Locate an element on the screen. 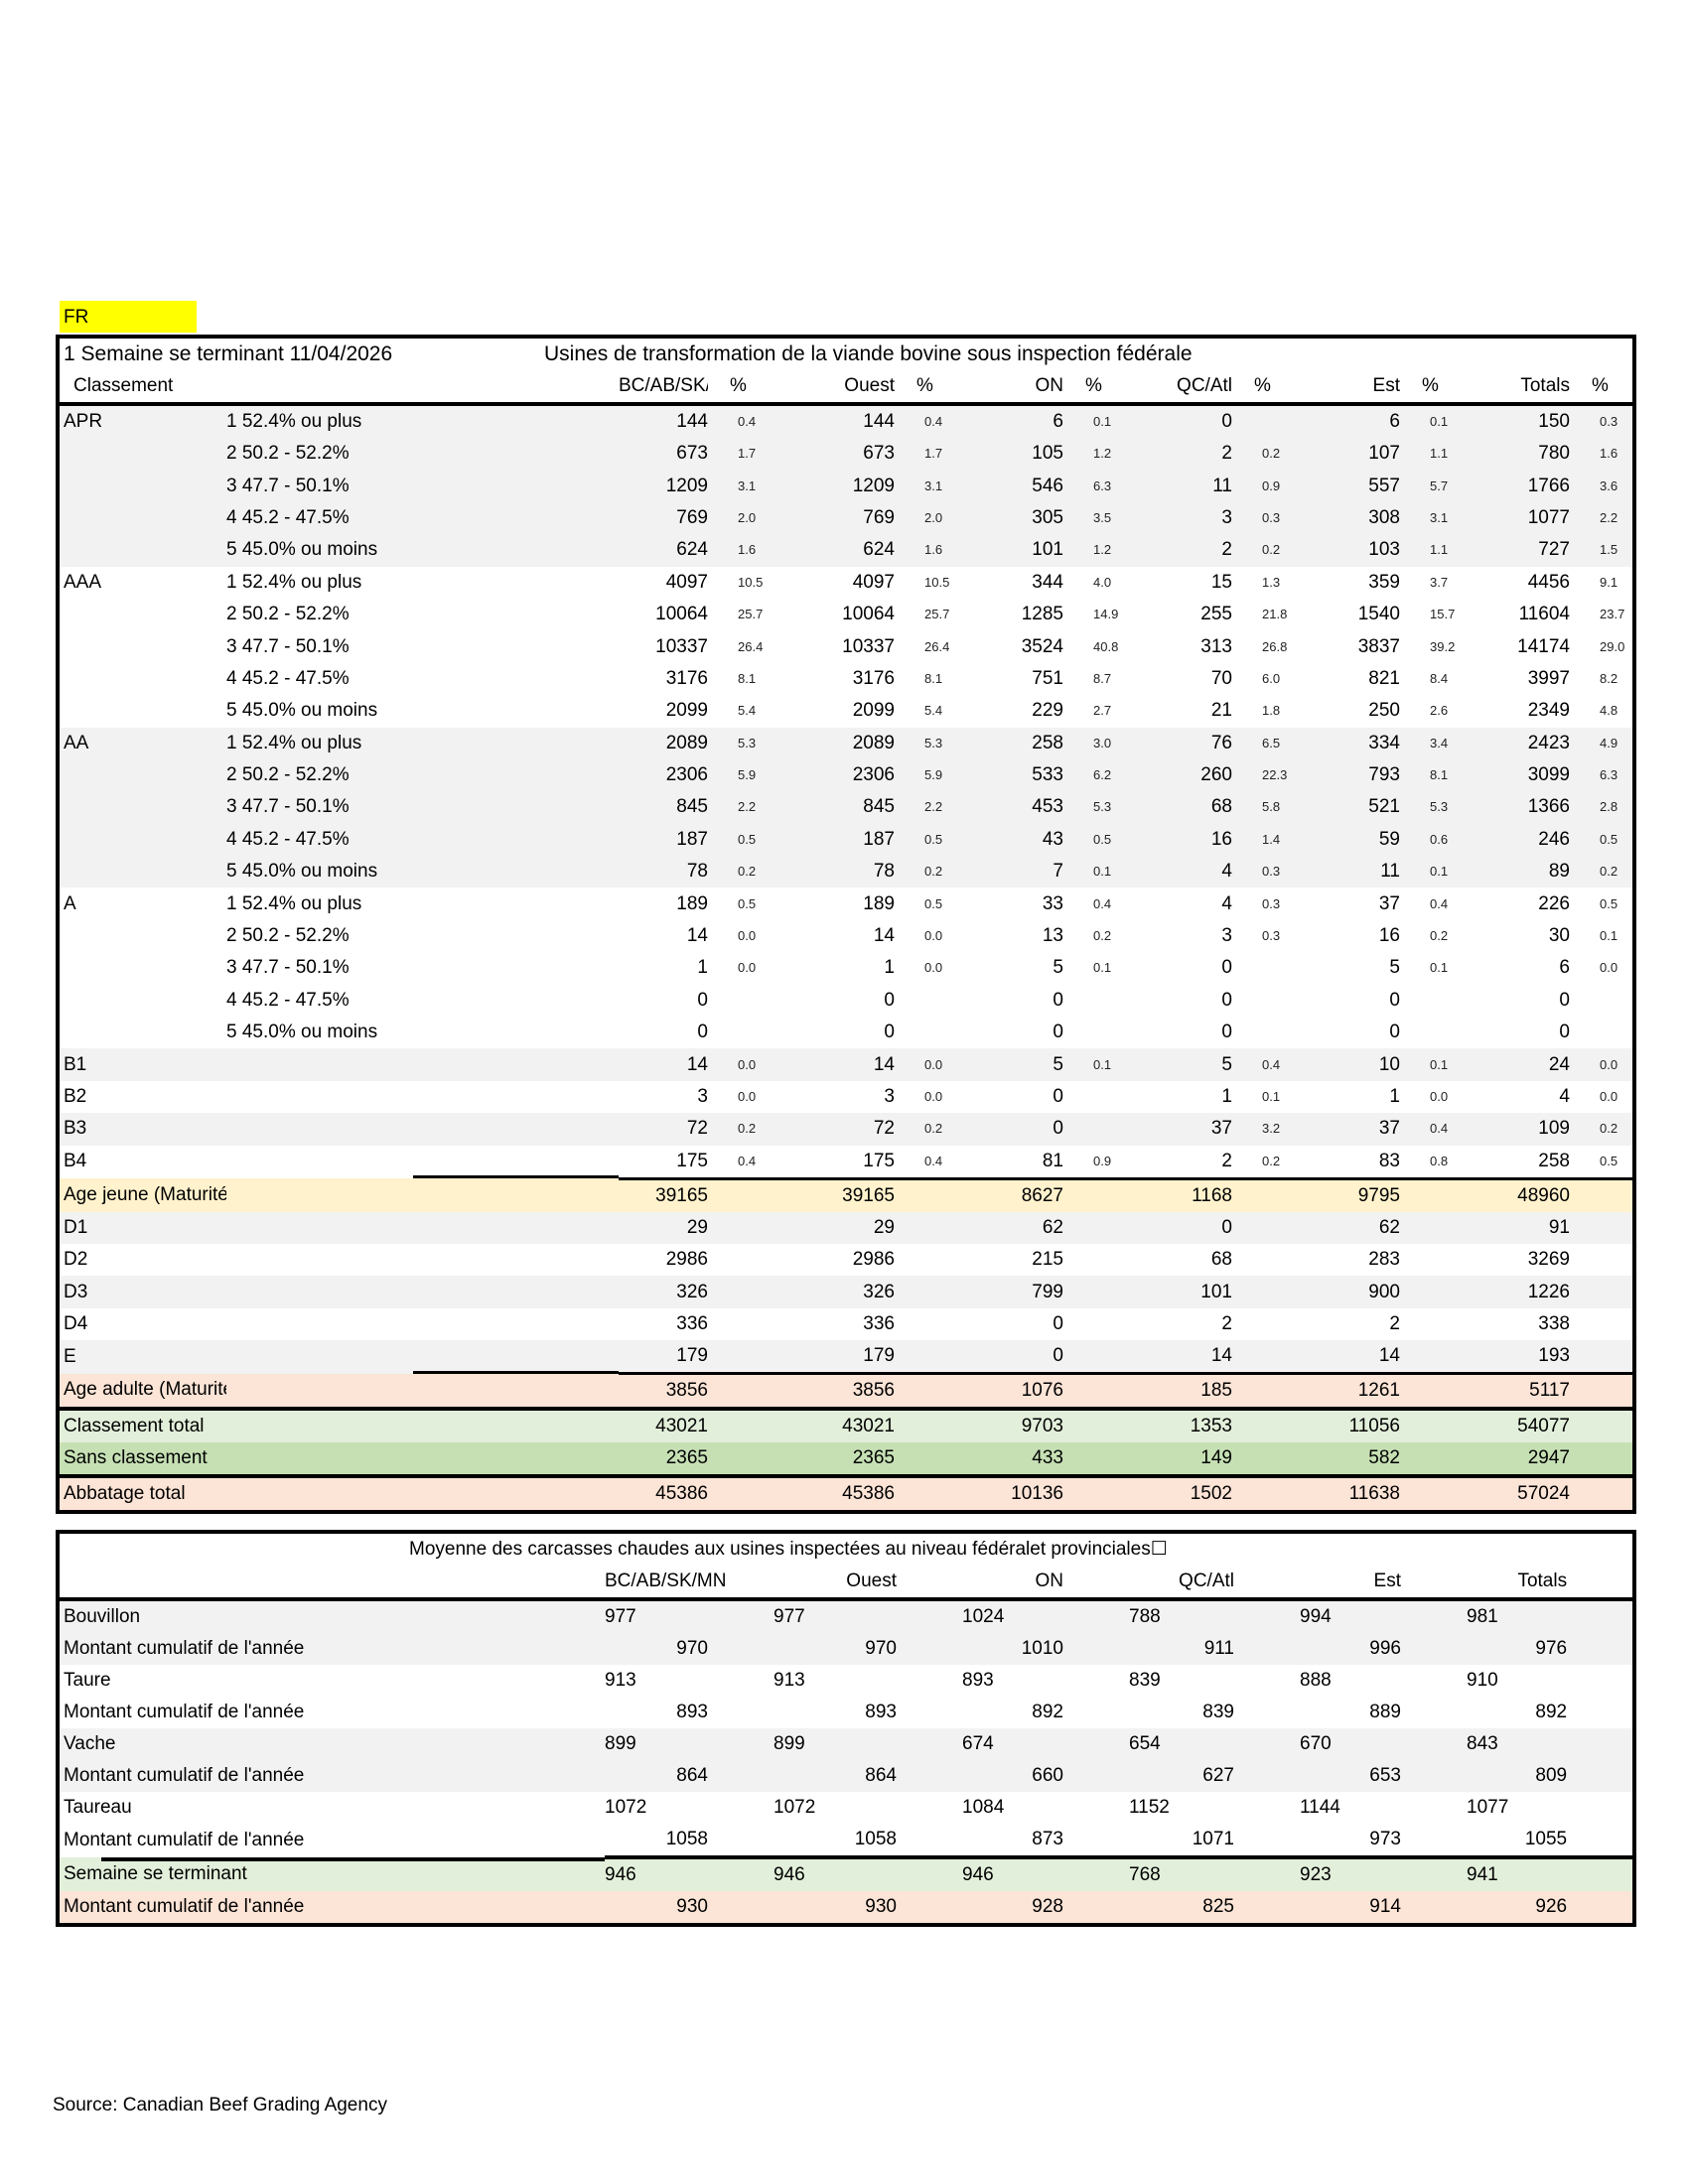 This screenshot has width=1688, height=2184. count-cell: 793 is located at coordinates (1384, 775).